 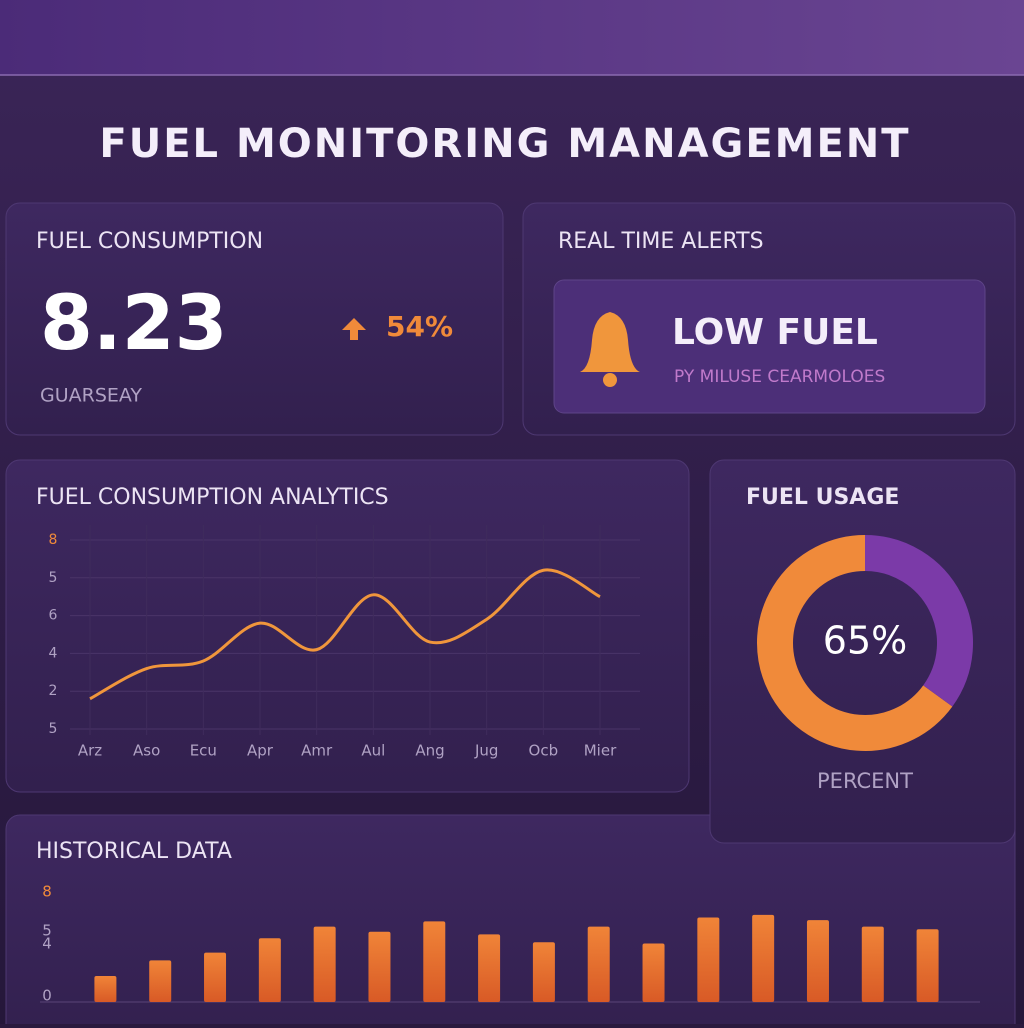 What do you see at coordinates (260, 751) in the screenshot?
I see `x-tick-label: Apr` at bounding box center [260, 751].